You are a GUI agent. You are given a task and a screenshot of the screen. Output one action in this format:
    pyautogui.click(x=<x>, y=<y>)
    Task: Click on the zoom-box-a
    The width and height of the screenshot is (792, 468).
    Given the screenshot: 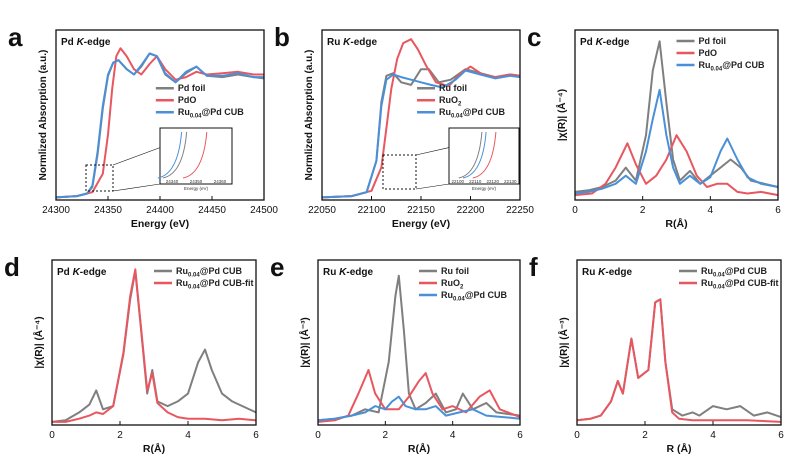 What is the action you would take?
    pyautogui.click(x=99, y=178)
    